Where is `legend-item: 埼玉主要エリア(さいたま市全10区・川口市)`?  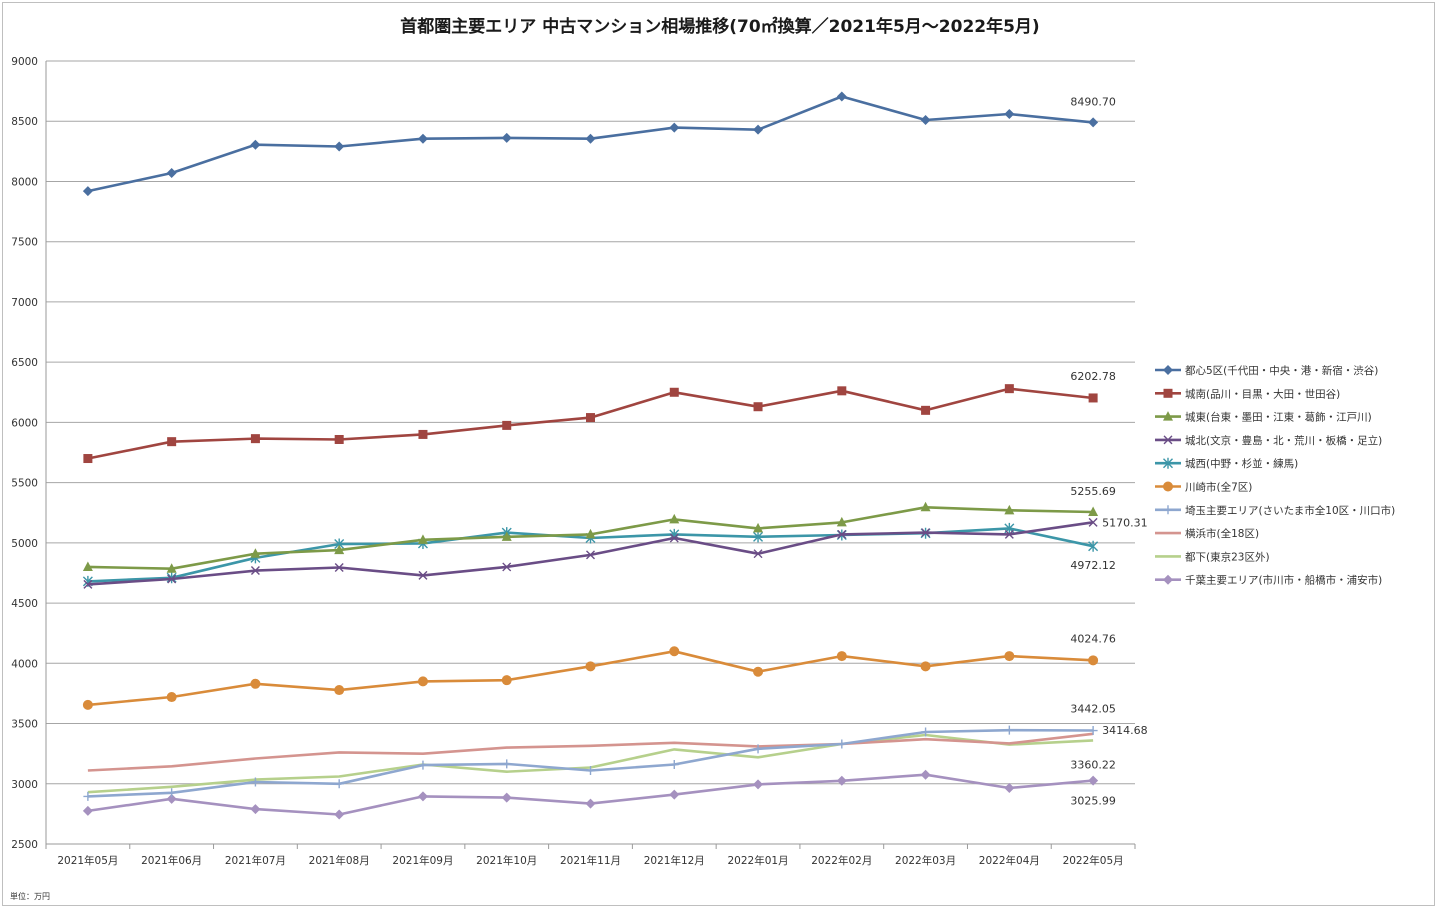
legend-item: 埼玉主要エリア(さいたま市全10区・川口市) is located at coordinates (1275, 510).